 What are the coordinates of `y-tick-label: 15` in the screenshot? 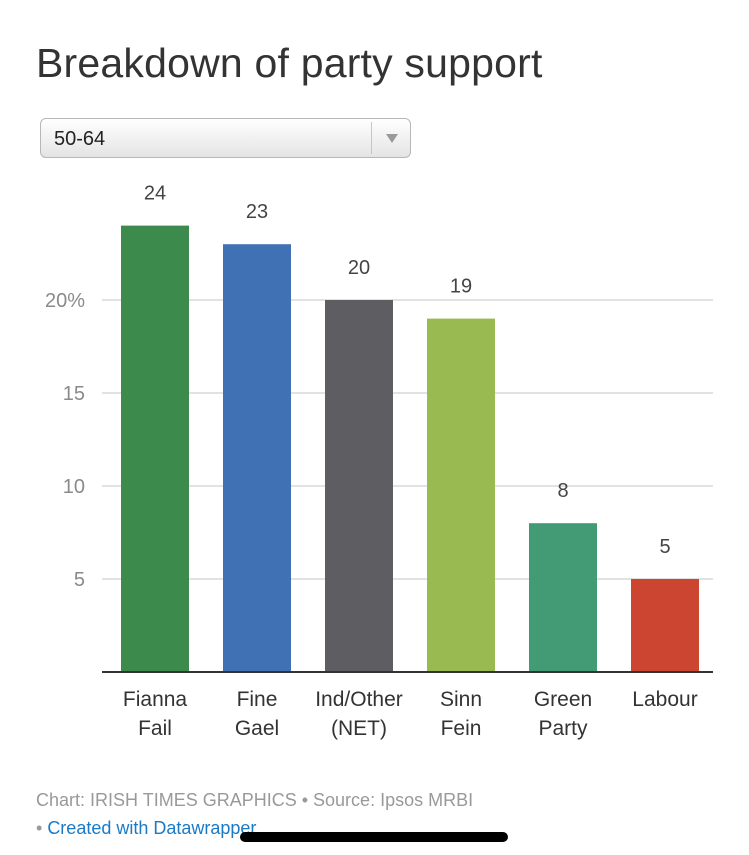 It's located at (74, 394).